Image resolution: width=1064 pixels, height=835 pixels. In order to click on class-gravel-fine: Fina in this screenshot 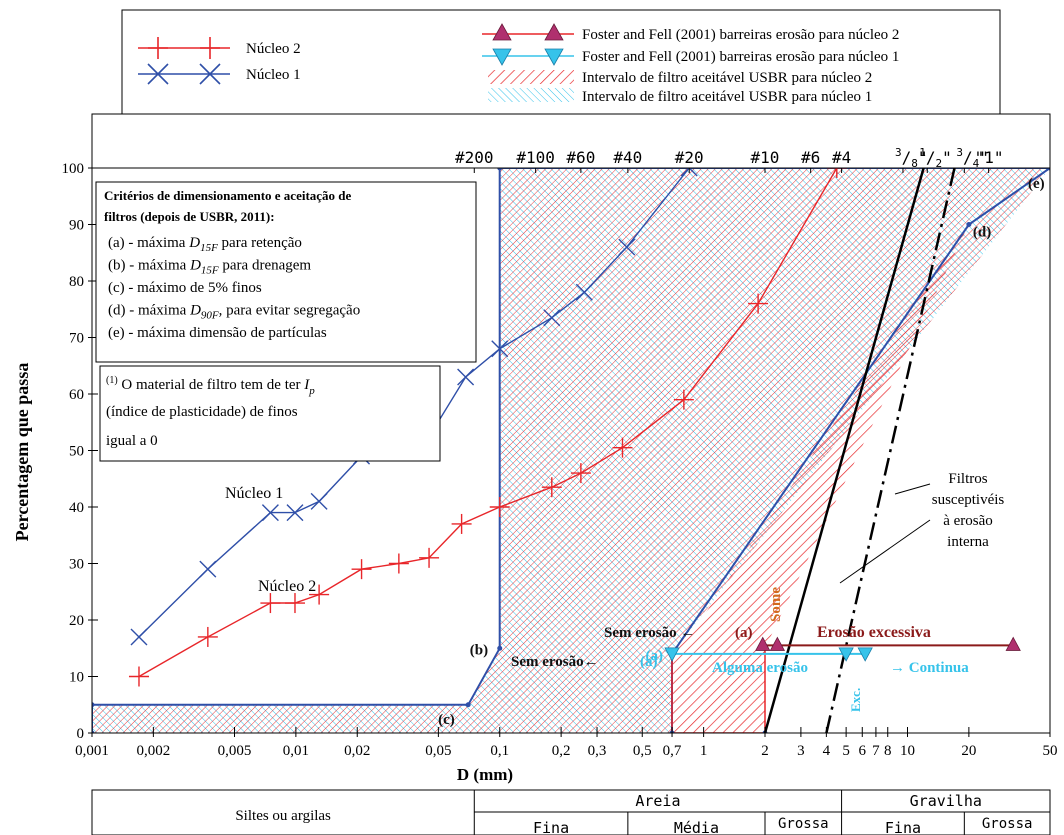, I will do `click(903, 827)`.